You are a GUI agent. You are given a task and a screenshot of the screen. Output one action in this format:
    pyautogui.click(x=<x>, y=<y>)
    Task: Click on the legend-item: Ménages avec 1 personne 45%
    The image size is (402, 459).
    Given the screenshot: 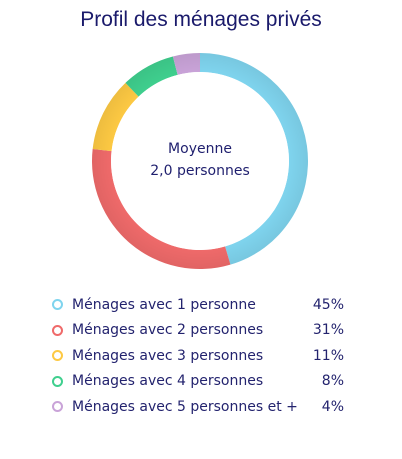 What is the action you would take?
    pyautogui.click(x=202, y=305)
    